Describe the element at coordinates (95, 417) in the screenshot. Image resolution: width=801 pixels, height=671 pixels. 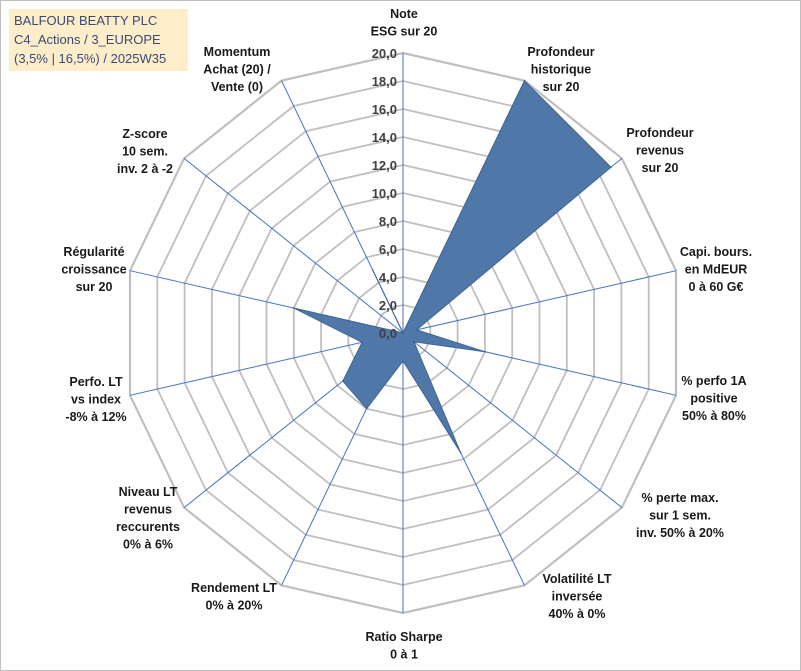
I see `axis-label-10-line-2: -8% à 12%` at that location.